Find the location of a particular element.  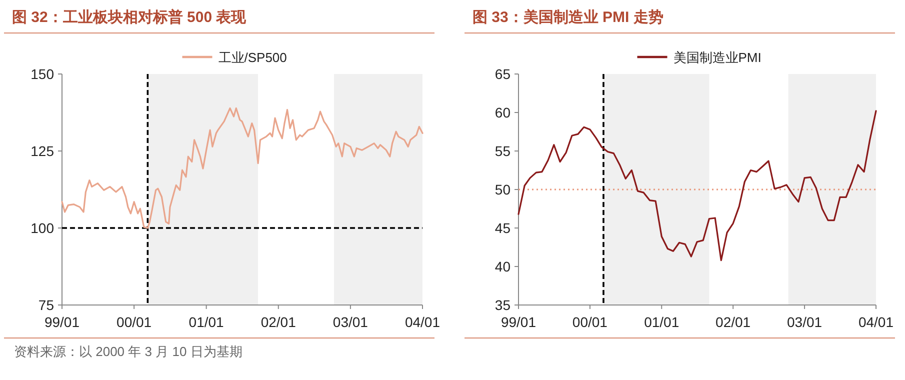

text: 资料来源：以 2000 年 3 月 10 日为基期 is located at coordinates (128, 351).